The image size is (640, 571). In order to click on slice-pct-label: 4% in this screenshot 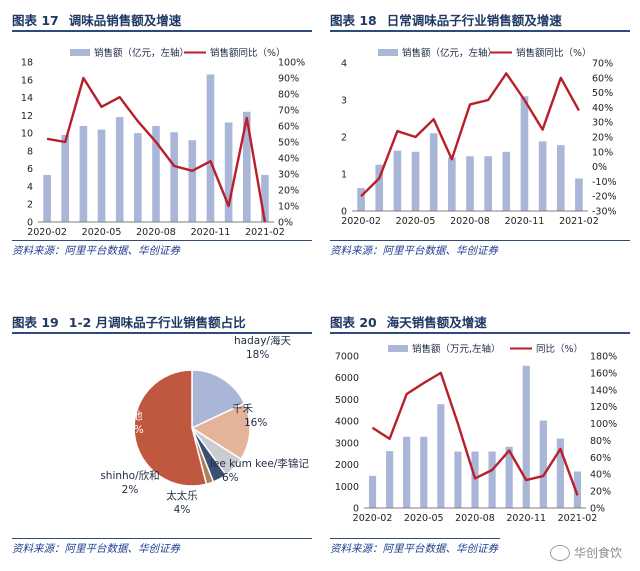, I will do `click(182, 510)`.